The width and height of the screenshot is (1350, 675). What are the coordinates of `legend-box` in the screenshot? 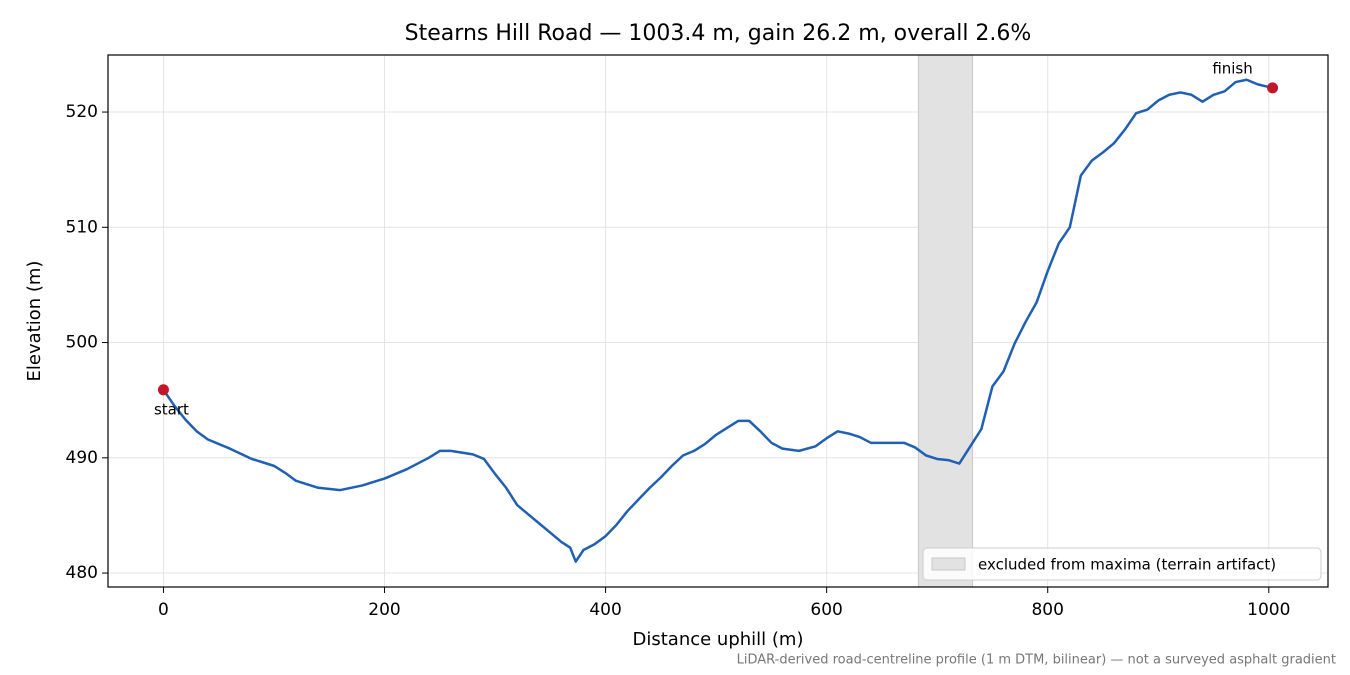 It's located at (1122, 564).